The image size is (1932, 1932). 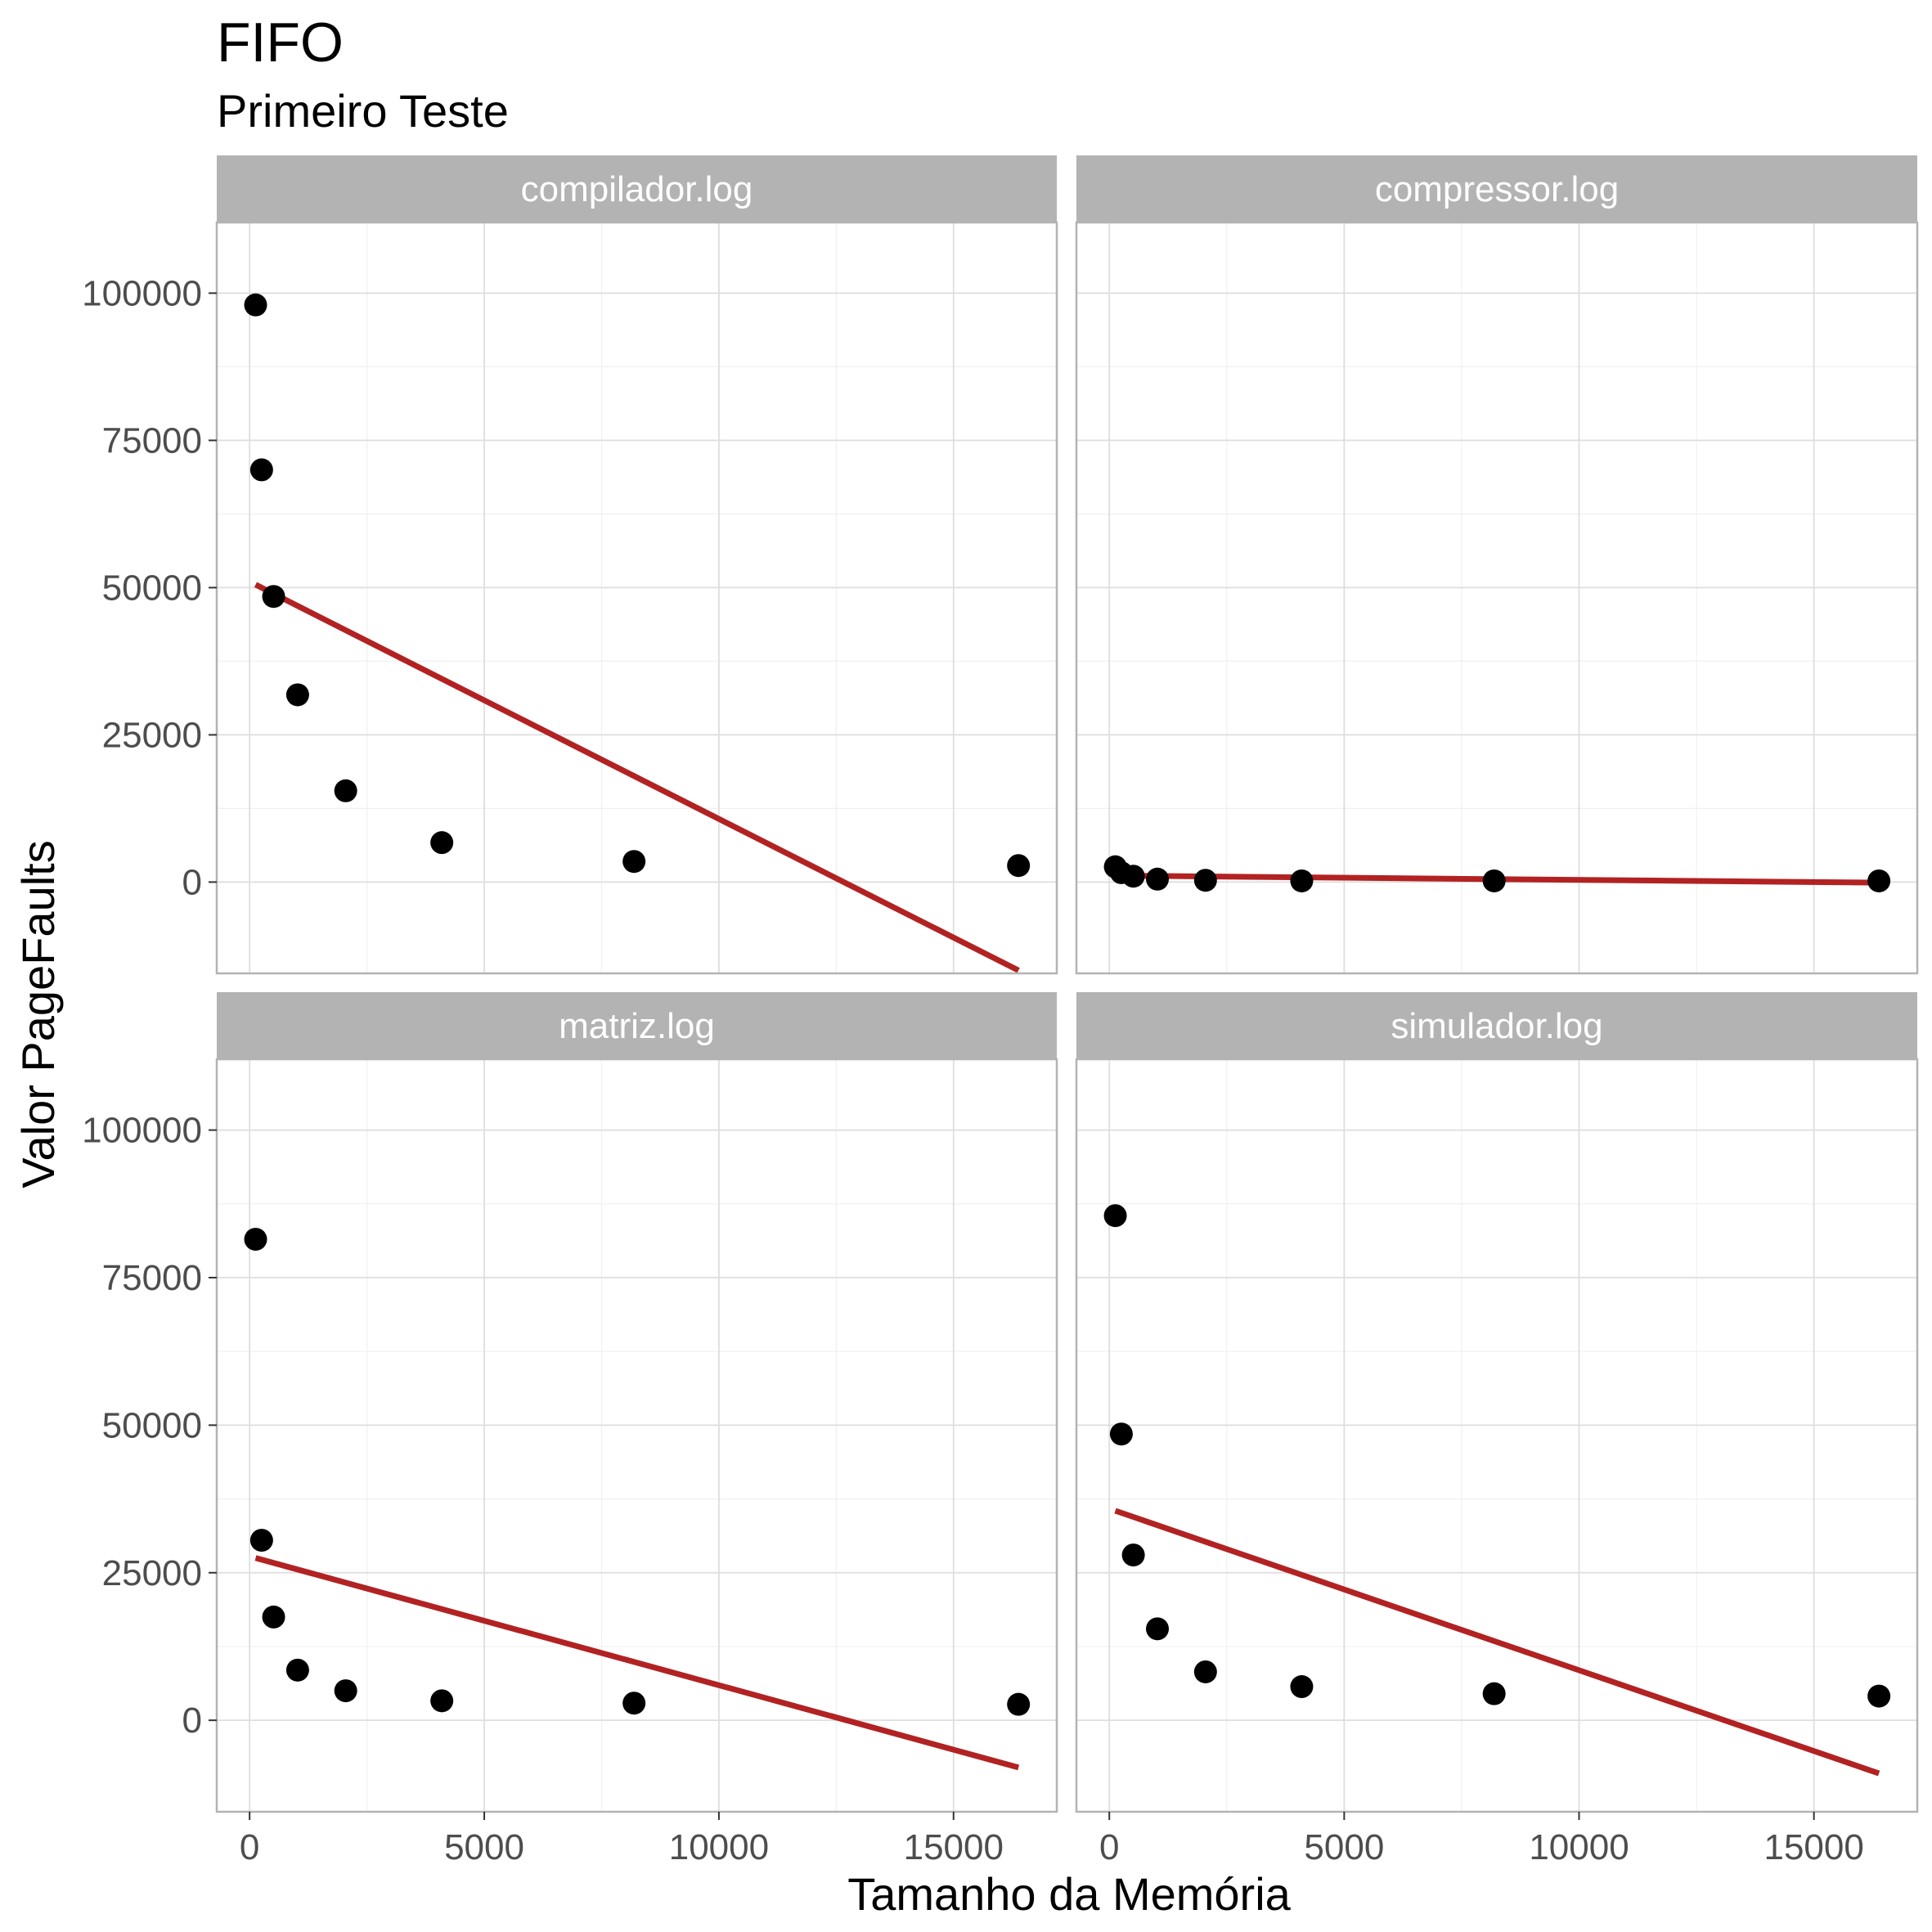 I want to click on facet-strip-label: simulador.log, so click(x=1497, y=1026).